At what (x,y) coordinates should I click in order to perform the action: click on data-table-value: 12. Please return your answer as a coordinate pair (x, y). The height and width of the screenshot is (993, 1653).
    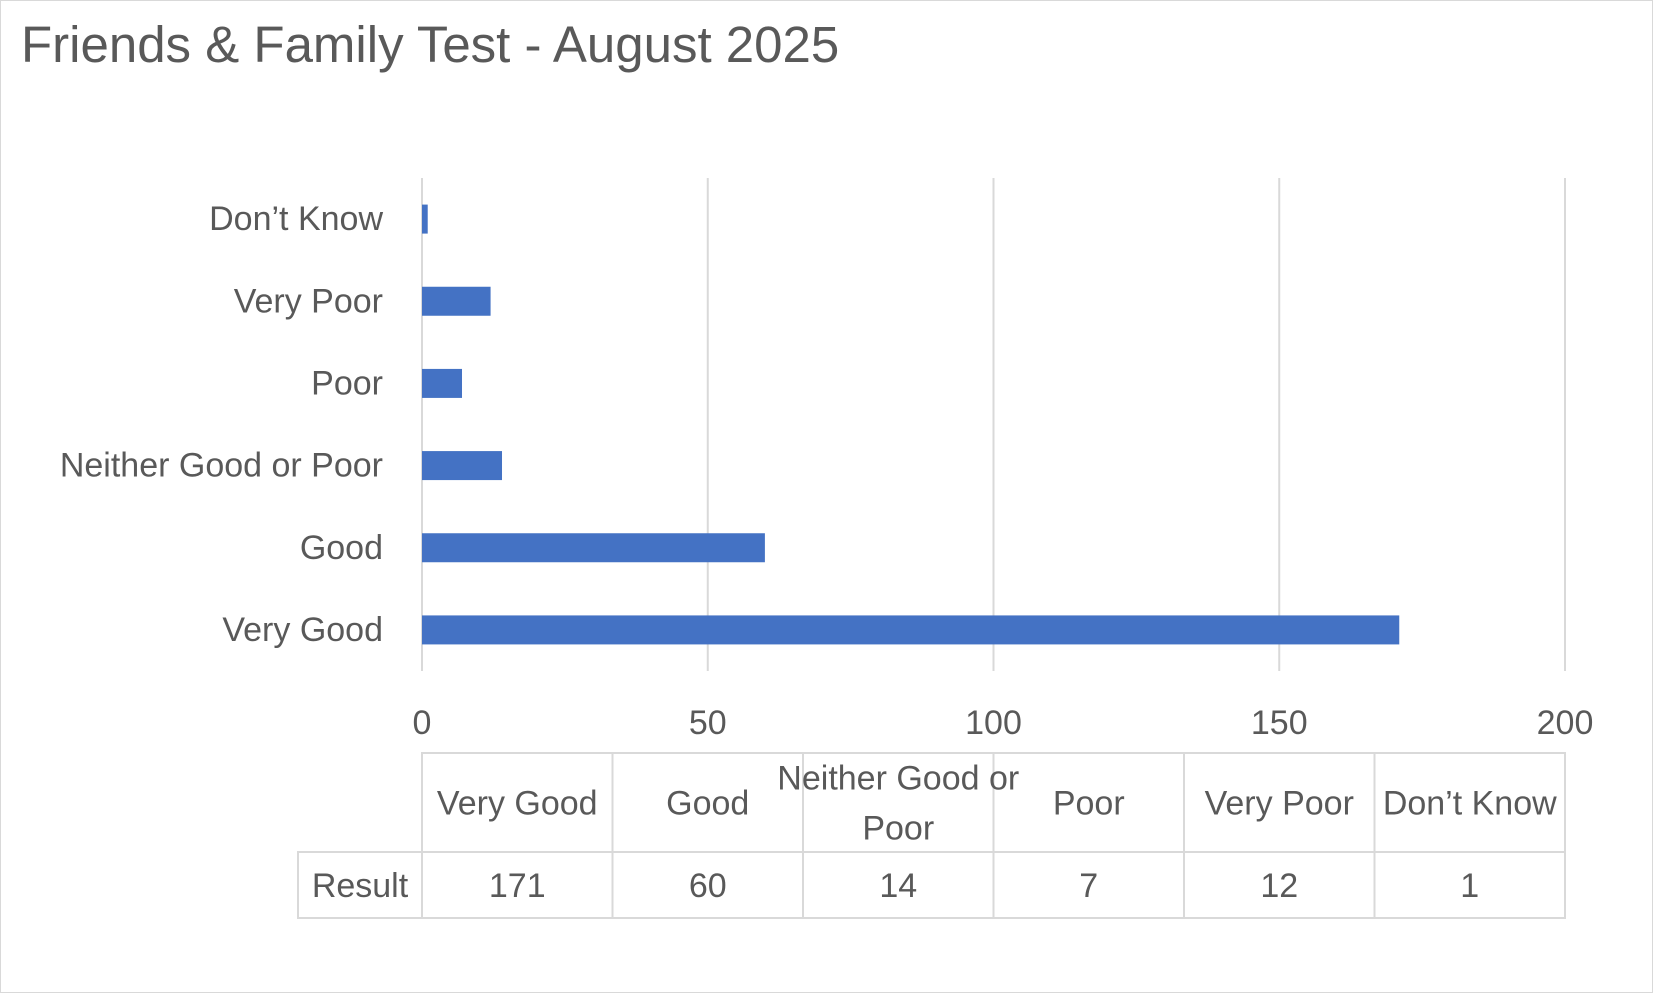
    Looking at the image, I should click on (1279, 886).